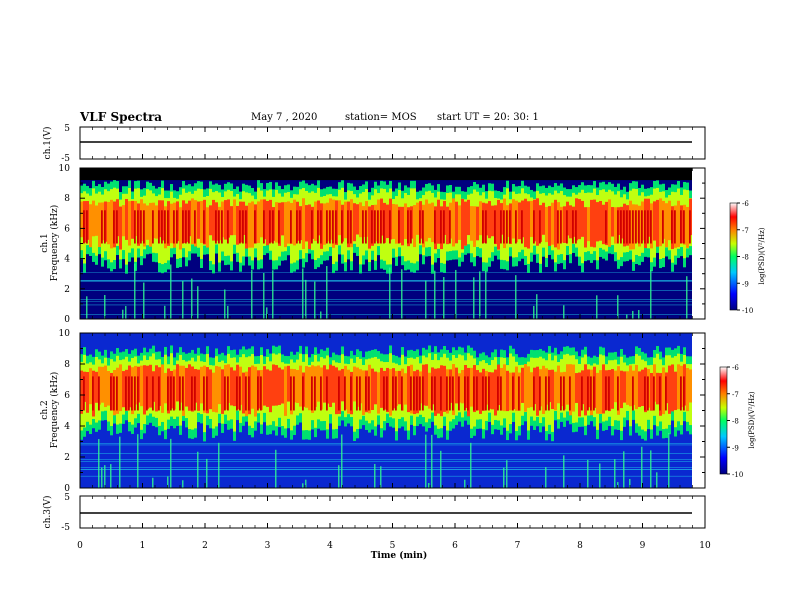 This screenshot has width=792, height=612. Describe the element at coordinates (399, 555) in the screenshot. I see `time-axis-label: Time (min)` at that location.